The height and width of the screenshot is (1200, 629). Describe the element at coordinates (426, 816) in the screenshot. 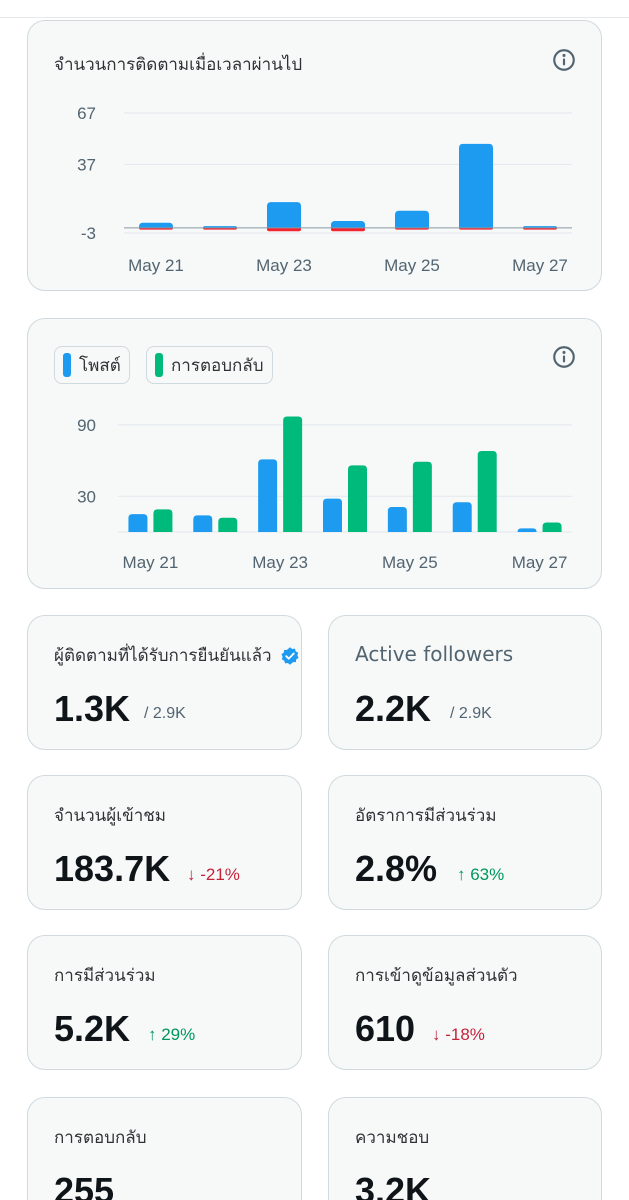

I see `stat-title: อัตราการมีส่วนร่วม` at that location.